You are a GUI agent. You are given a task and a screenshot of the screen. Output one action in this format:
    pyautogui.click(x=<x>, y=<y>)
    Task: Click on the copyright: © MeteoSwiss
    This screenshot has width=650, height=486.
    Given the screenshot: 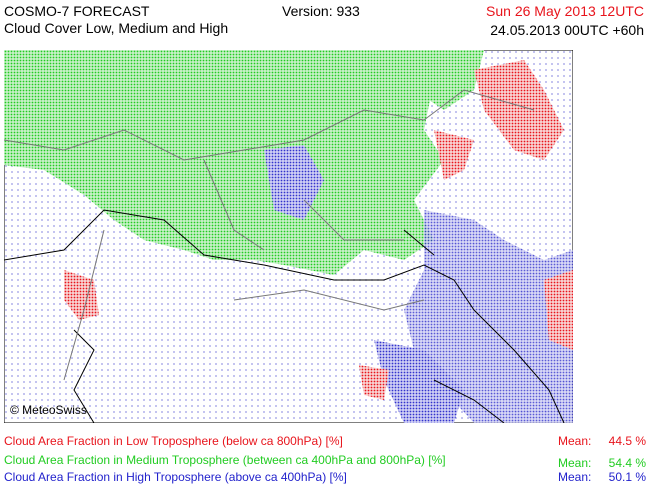 What is the action you would take?
    pyautogui.click(x=48, y=410)
    